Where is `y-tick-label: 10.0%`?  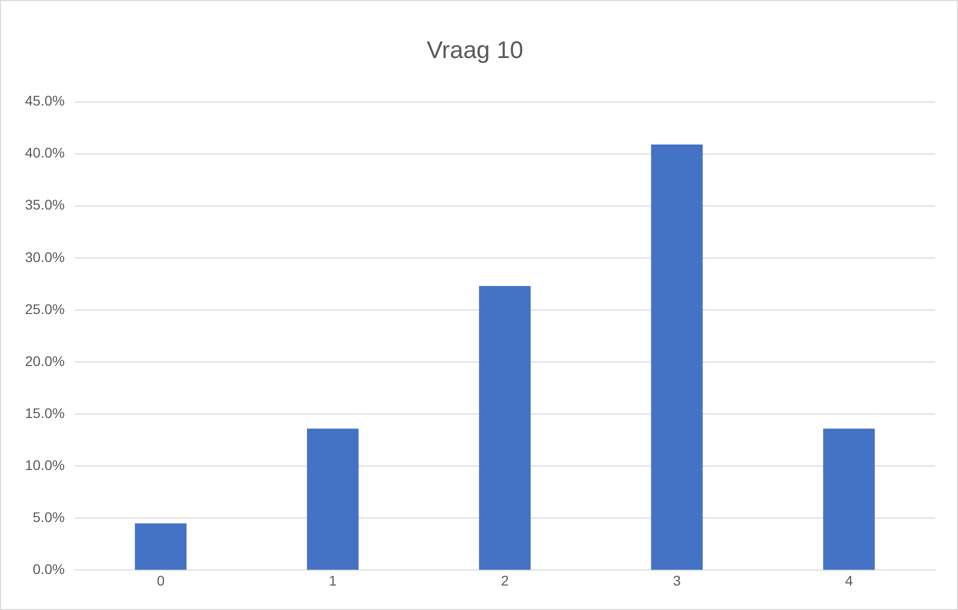
y-tick-label: 10.0% is located at coordinates (44, 464).